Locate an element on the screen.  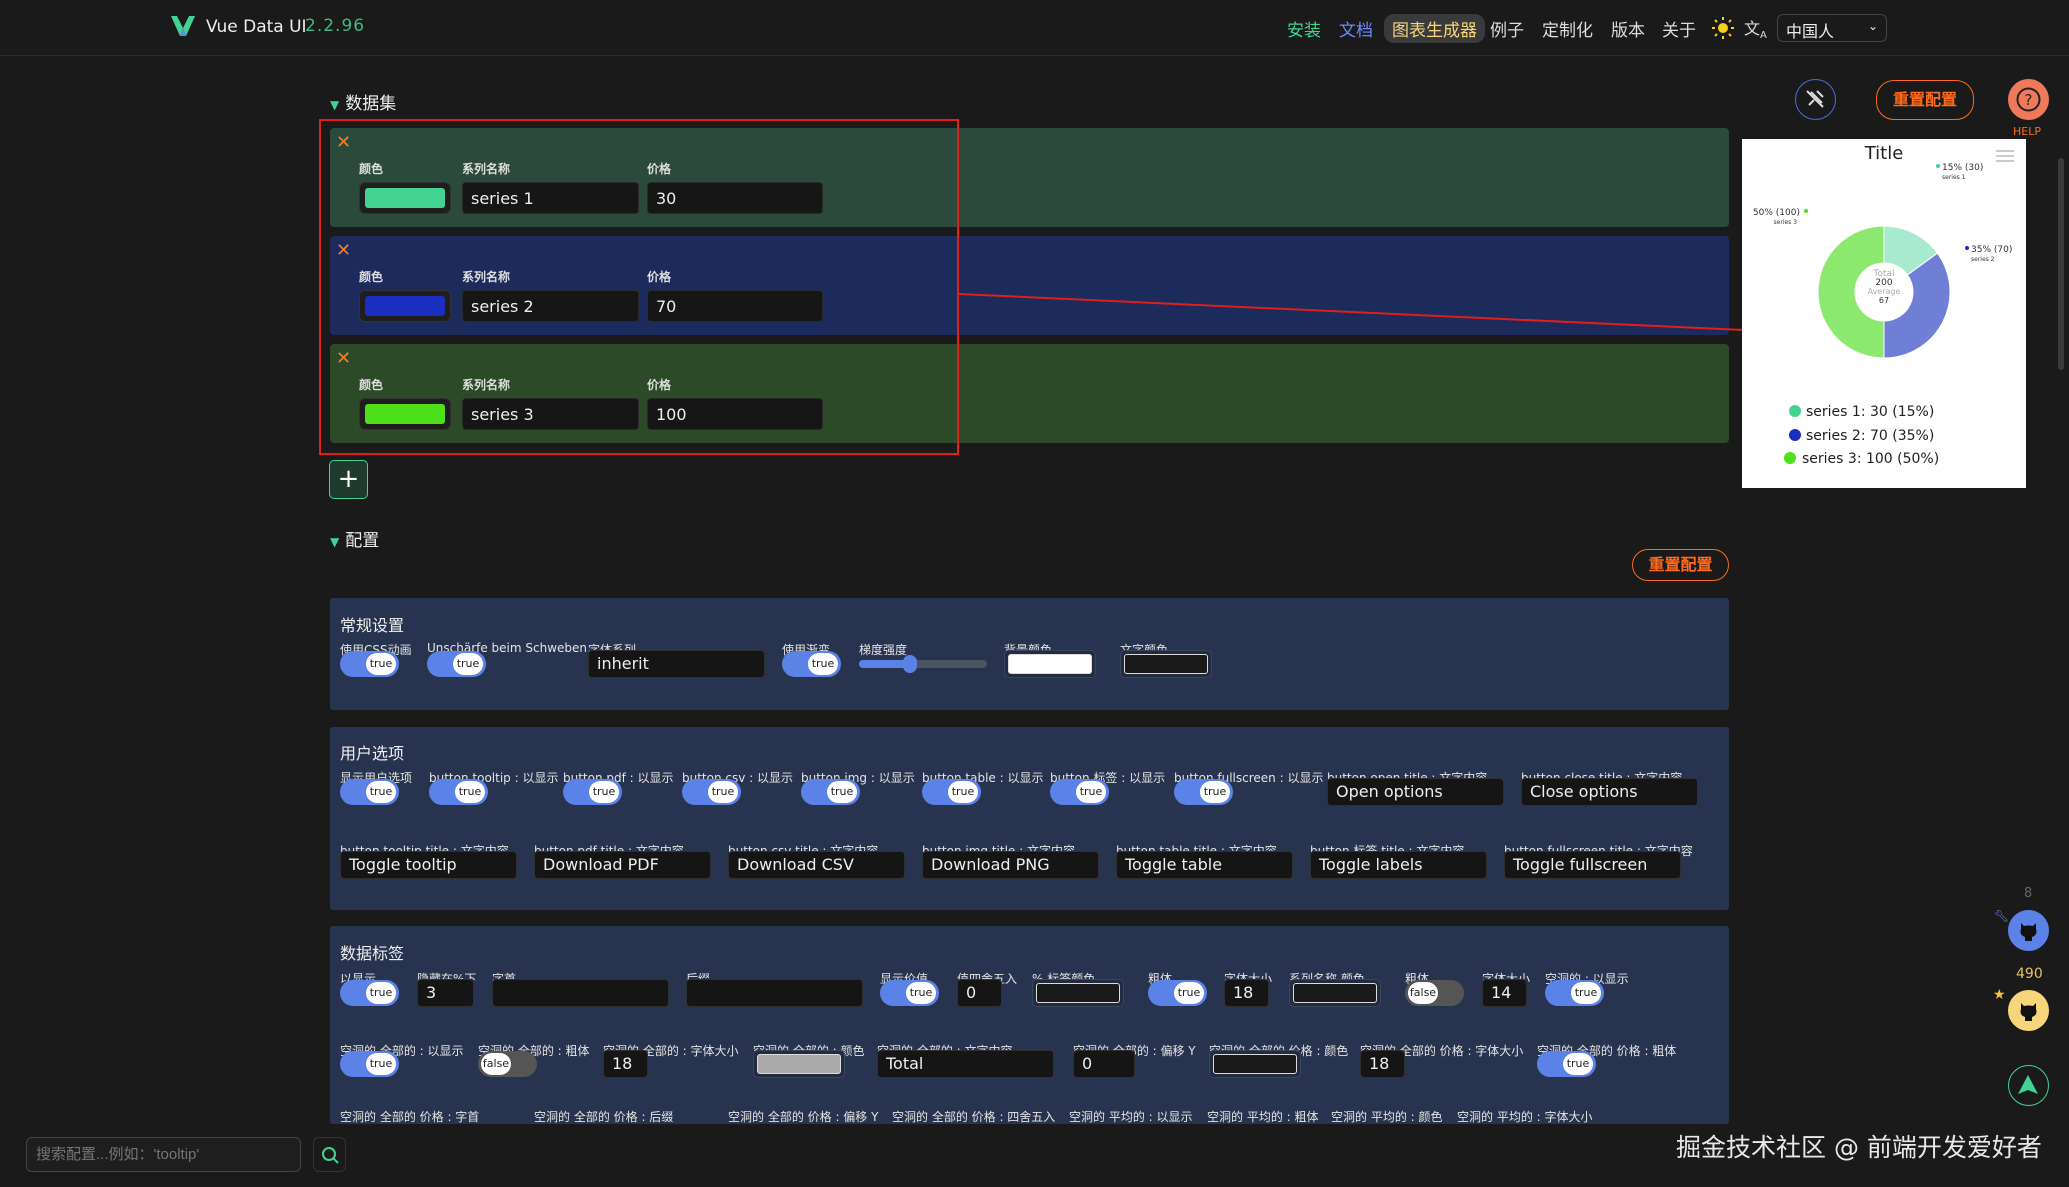
slice-name-label: series 3 is located at coordinates (1786, 222).